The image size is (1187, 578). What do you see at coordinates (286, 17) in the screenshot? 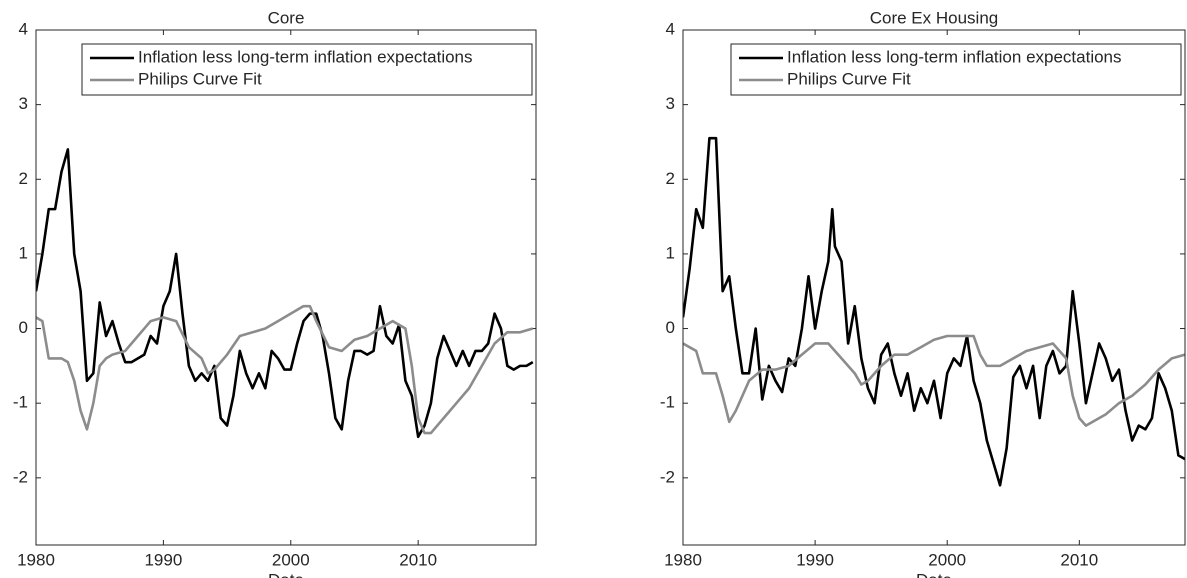
I see `chart-title: Core` at bounding box center [286, 17].